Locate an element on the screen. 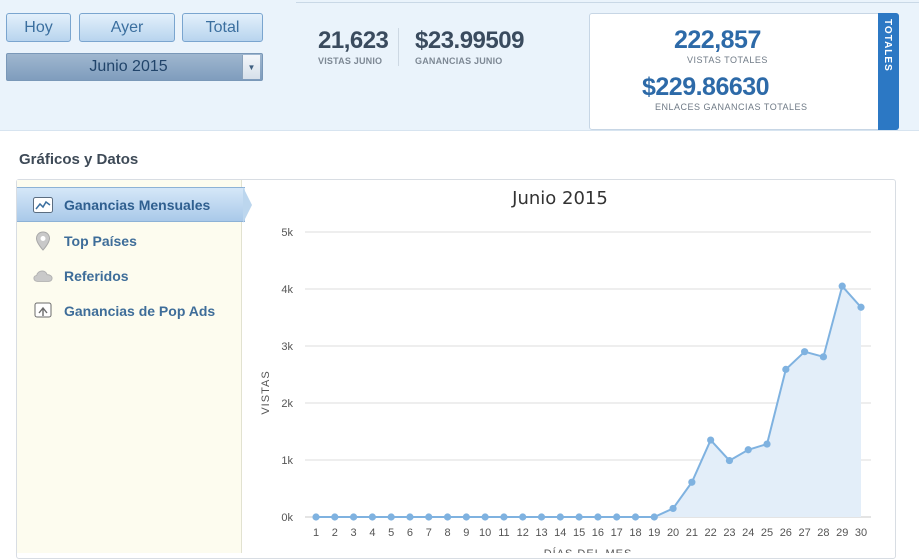 The width and height of the screenshot is (919, 559). upload-screen-icon is located at coordinates (43, 311).